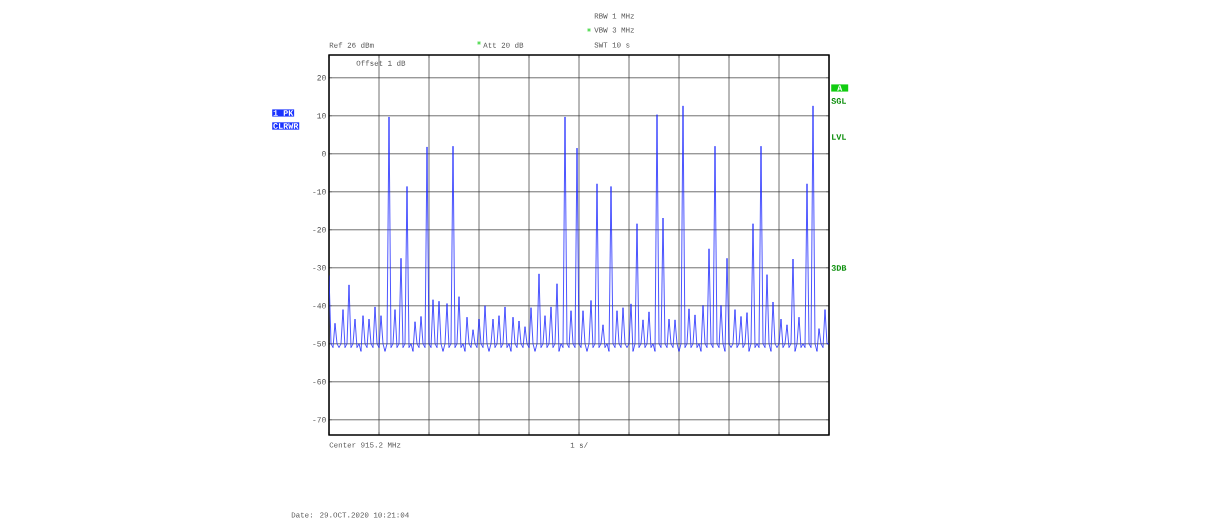 The height and width of the screenshot is (530, 1214). What do you see at coordinates (283, 113) in the screenshot?
I see `text: 1 PK` at bounding box center [283, 113].